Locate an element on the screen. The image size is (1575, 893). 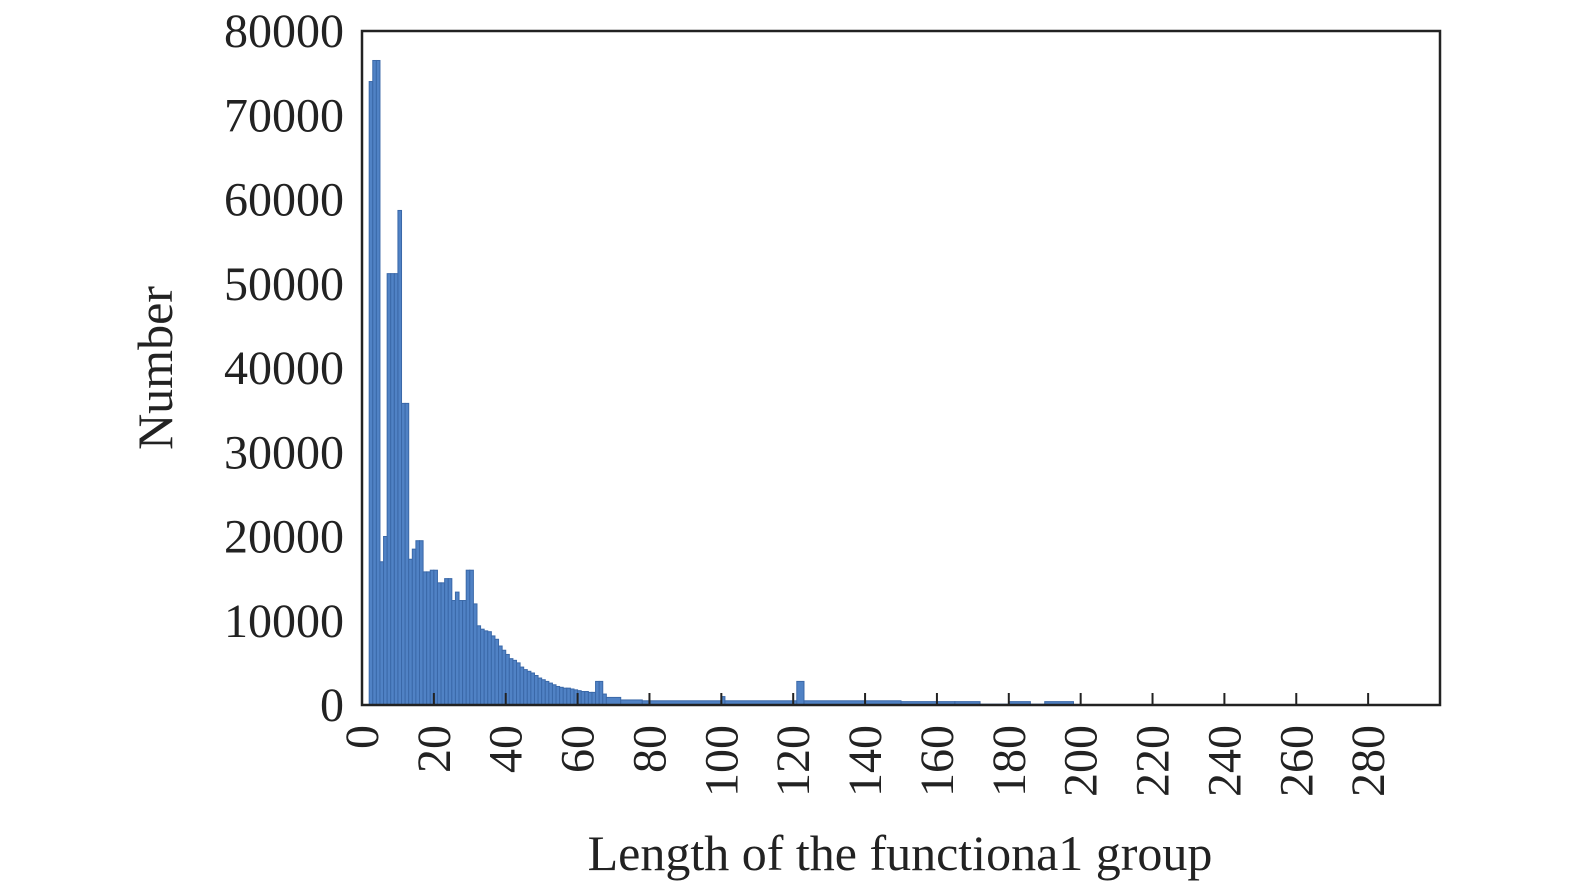
x-tick-label: 140 is located at coordinates (865, 761).